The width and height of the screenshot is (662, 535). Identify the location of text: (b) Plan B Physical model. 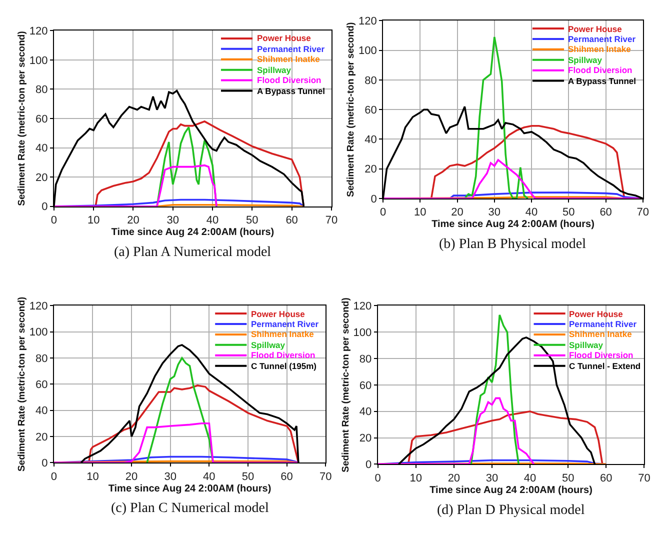
(512, 244).